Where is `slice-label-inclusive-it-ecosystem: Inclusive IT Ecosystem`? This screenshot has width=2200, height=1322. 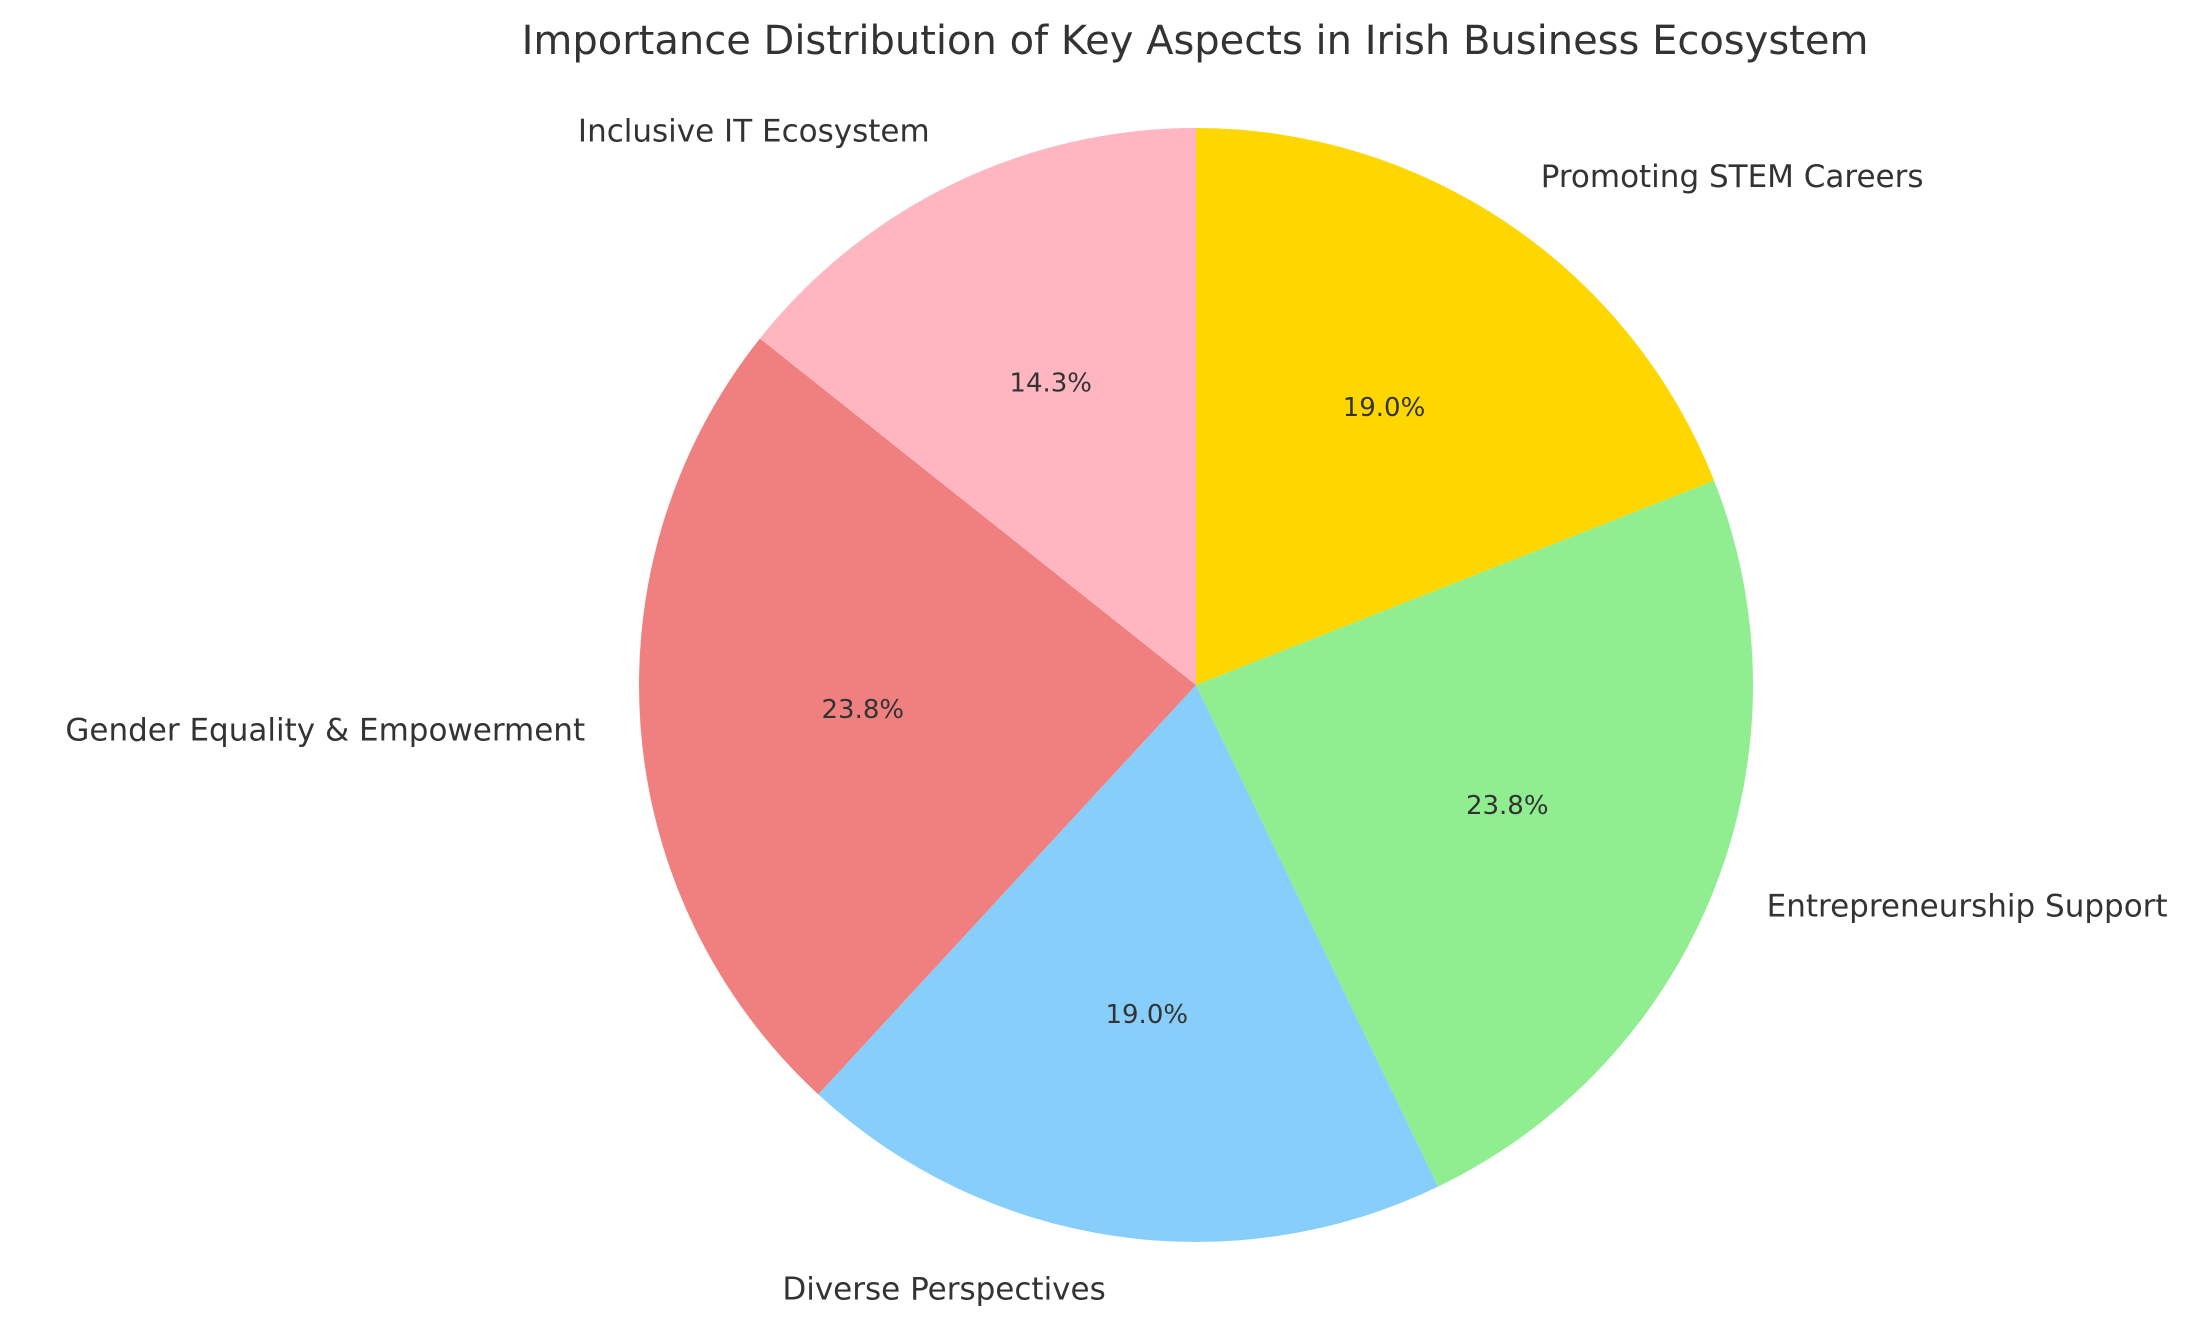
slice-label-inclusive-it-ecosystem: Inclusive IT Ecosystem is located at coordinates (754, 132).